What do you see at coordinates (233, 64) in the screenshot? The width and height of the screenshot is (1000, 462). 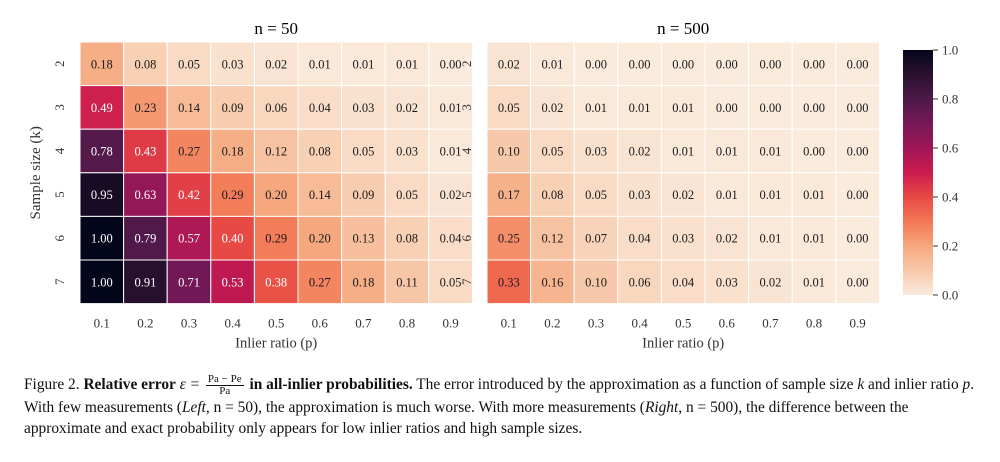 I see `cell-value-label: 0.03` at bounding box center [233, 64].